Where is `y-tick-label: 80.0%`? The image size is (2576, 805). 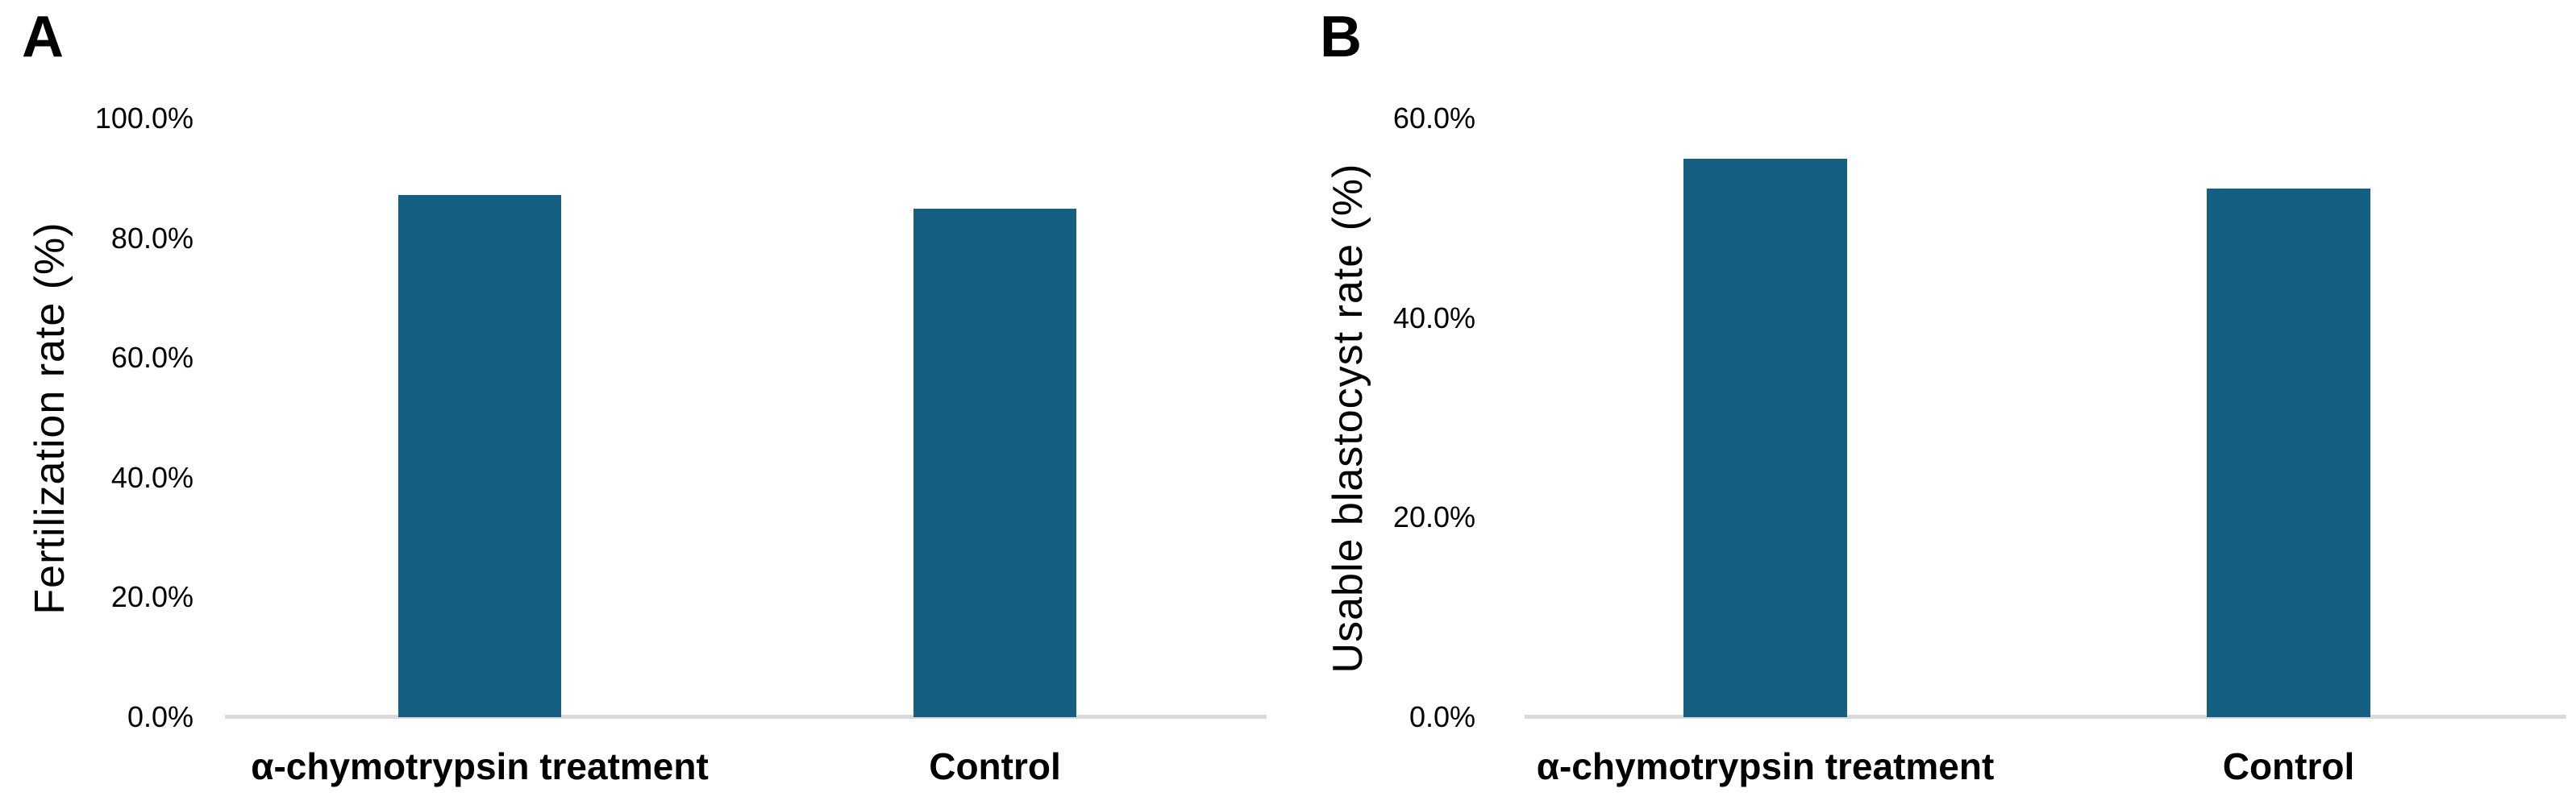
y-tick-label: 80.0% is located at coordinates (152, 238).